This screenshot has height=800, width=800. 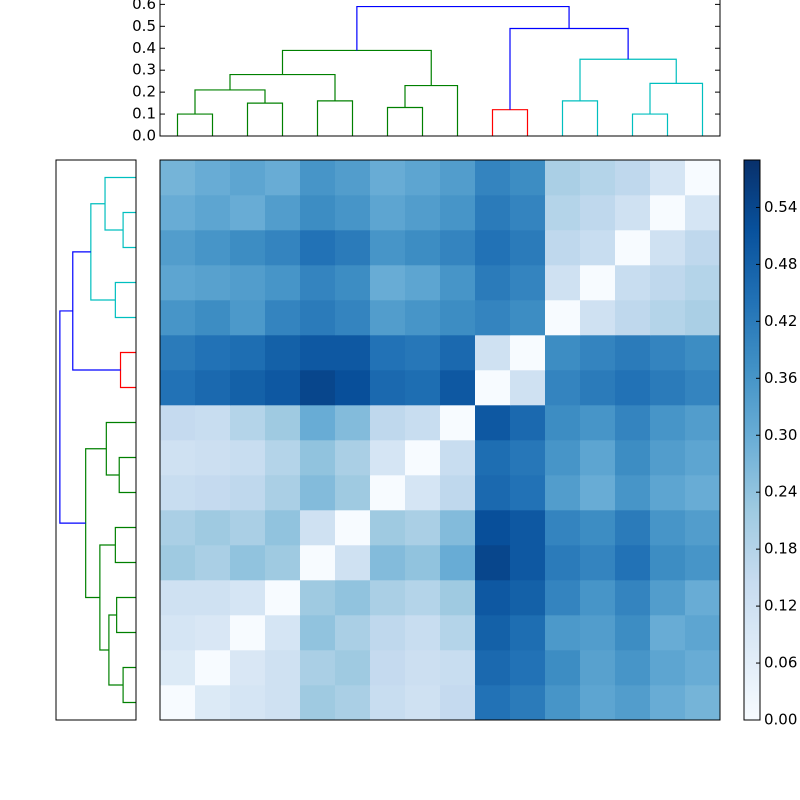 I want to click on colorbar-tick-label: 0.06, so click(x=780, y=663).